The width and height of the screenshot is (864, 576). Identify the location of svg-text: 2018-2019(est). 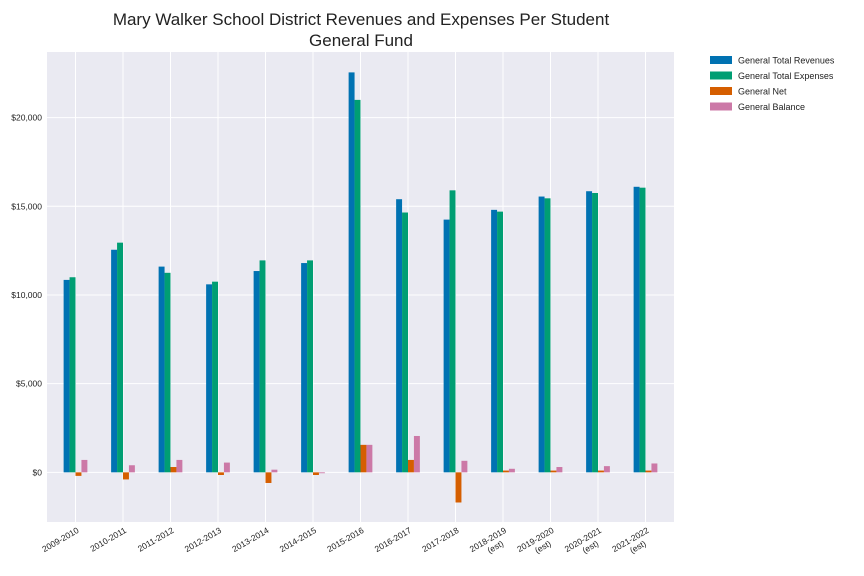
(490, 544).